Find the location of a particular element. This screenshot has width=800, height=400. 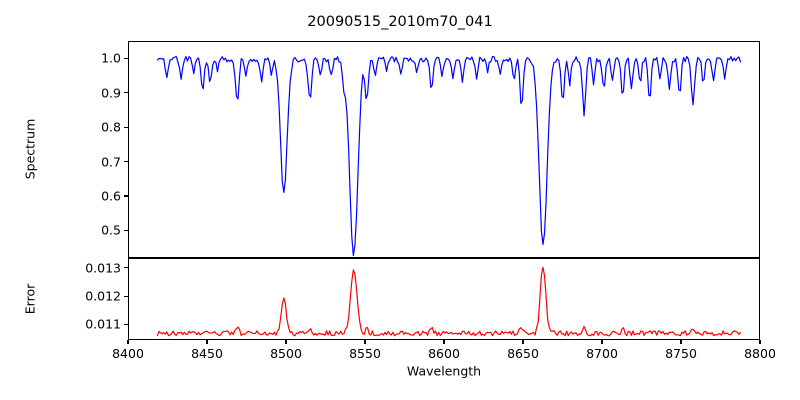

spectrum-y-tick-label: 0.8 is located at coordinates (111, 127).